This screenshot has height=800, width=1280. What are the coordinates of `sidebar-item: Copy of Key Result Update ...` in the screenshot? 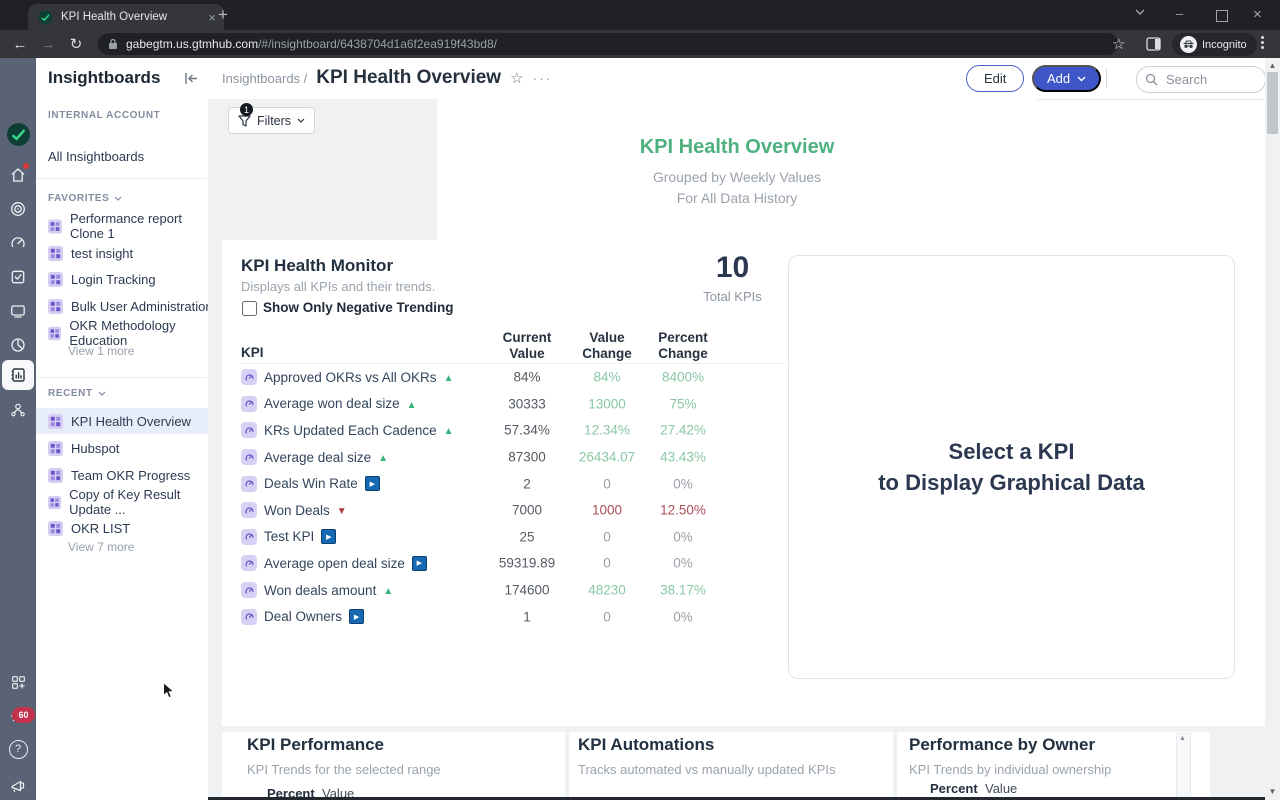 It's located at (127, 502).